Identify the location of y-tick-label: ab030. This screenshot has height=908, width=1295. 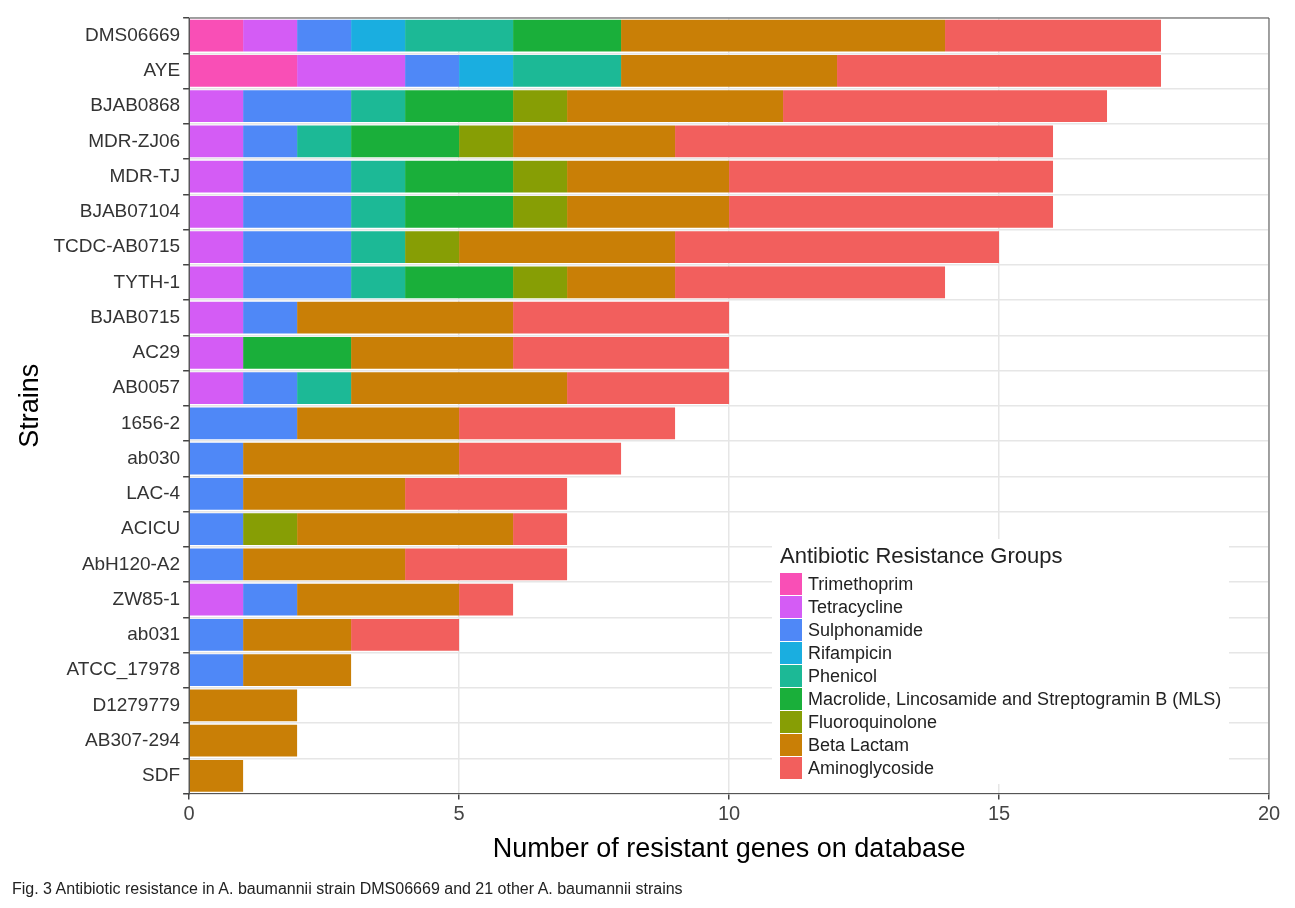
(154, 457).